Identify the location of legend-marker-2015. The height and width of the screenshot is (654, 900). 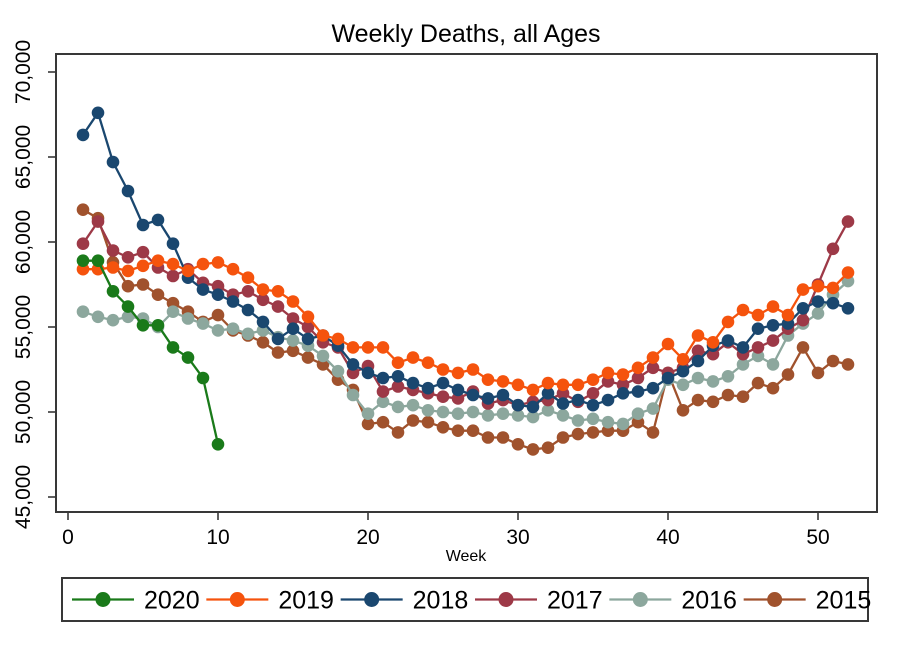
(775, 599).